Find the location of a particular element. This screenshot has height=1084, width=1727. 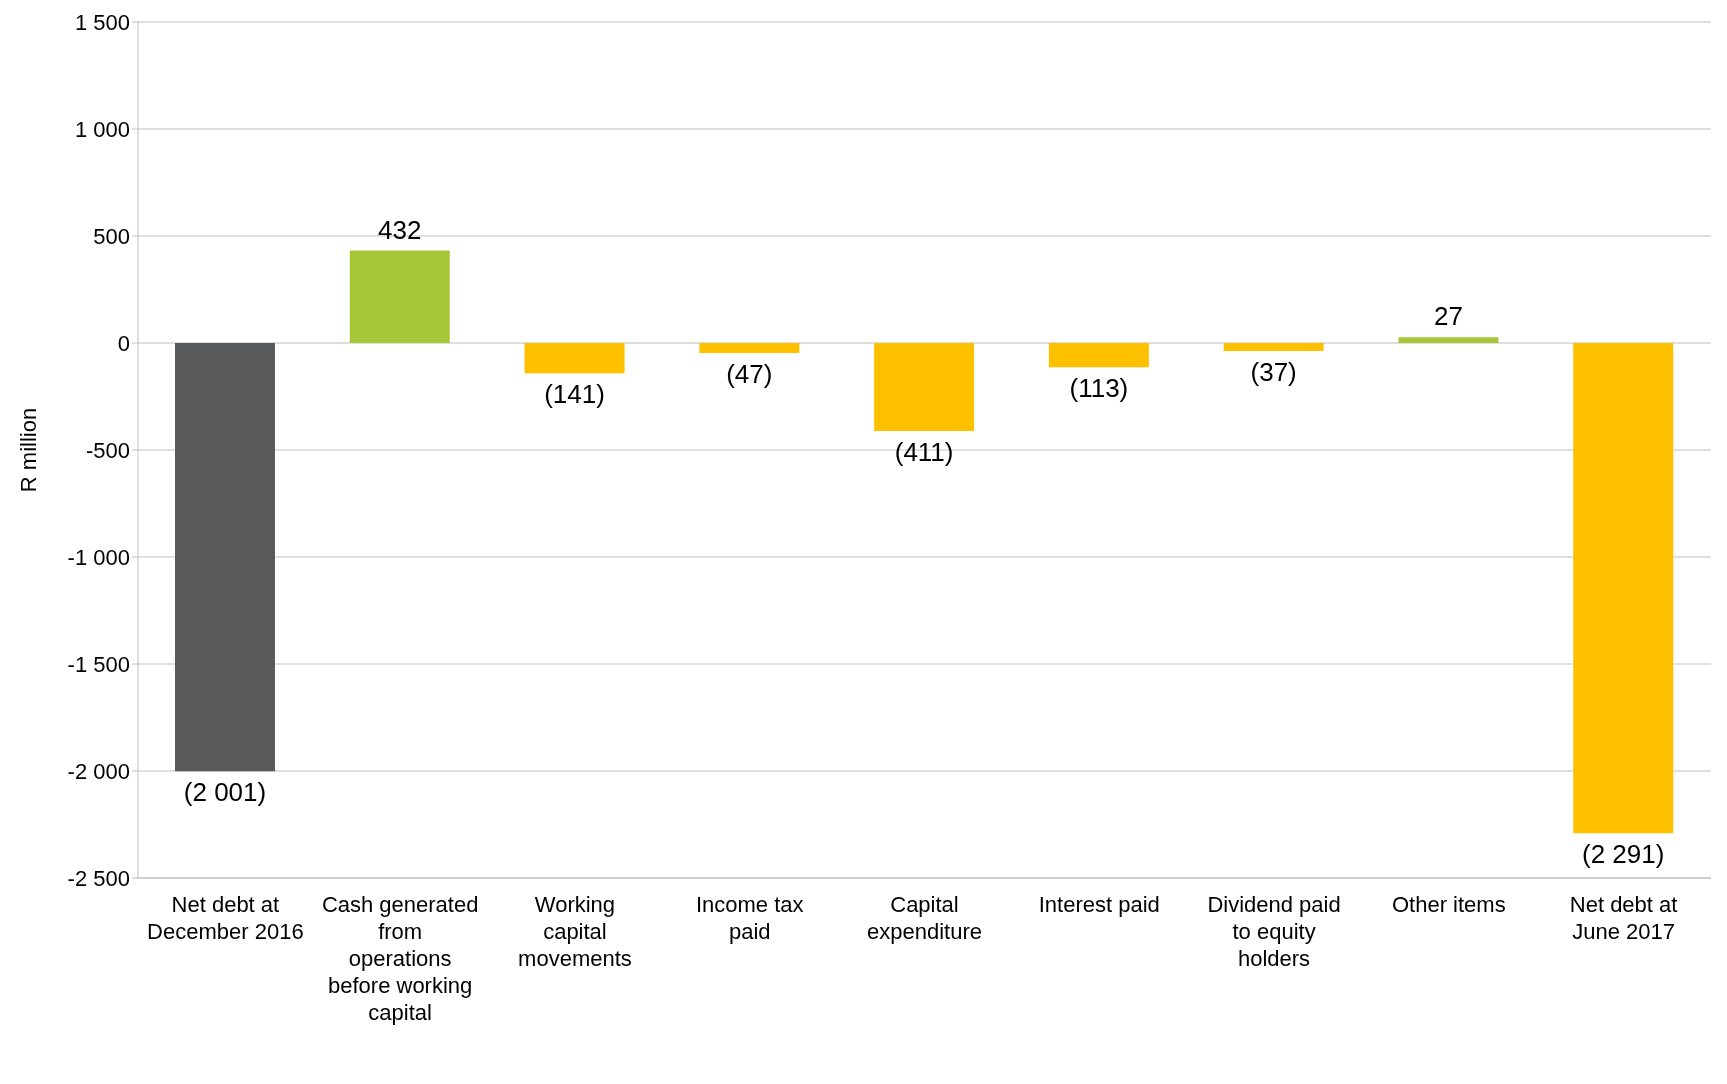

x-tick-label: Net debt at December 2016 is located at coordinates (225, 918).